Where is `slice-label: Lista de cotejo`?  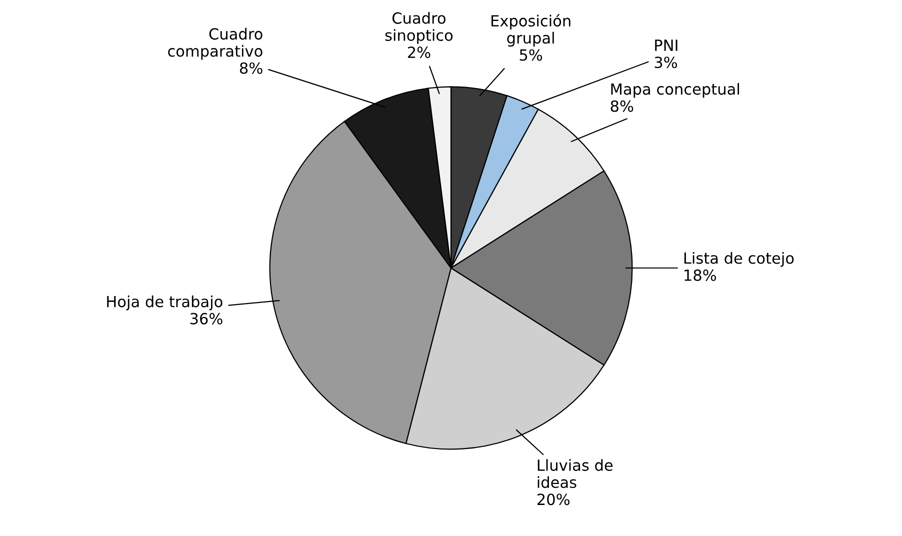 slice-label: Lista de cotejo is located at coordinates (739, 259).